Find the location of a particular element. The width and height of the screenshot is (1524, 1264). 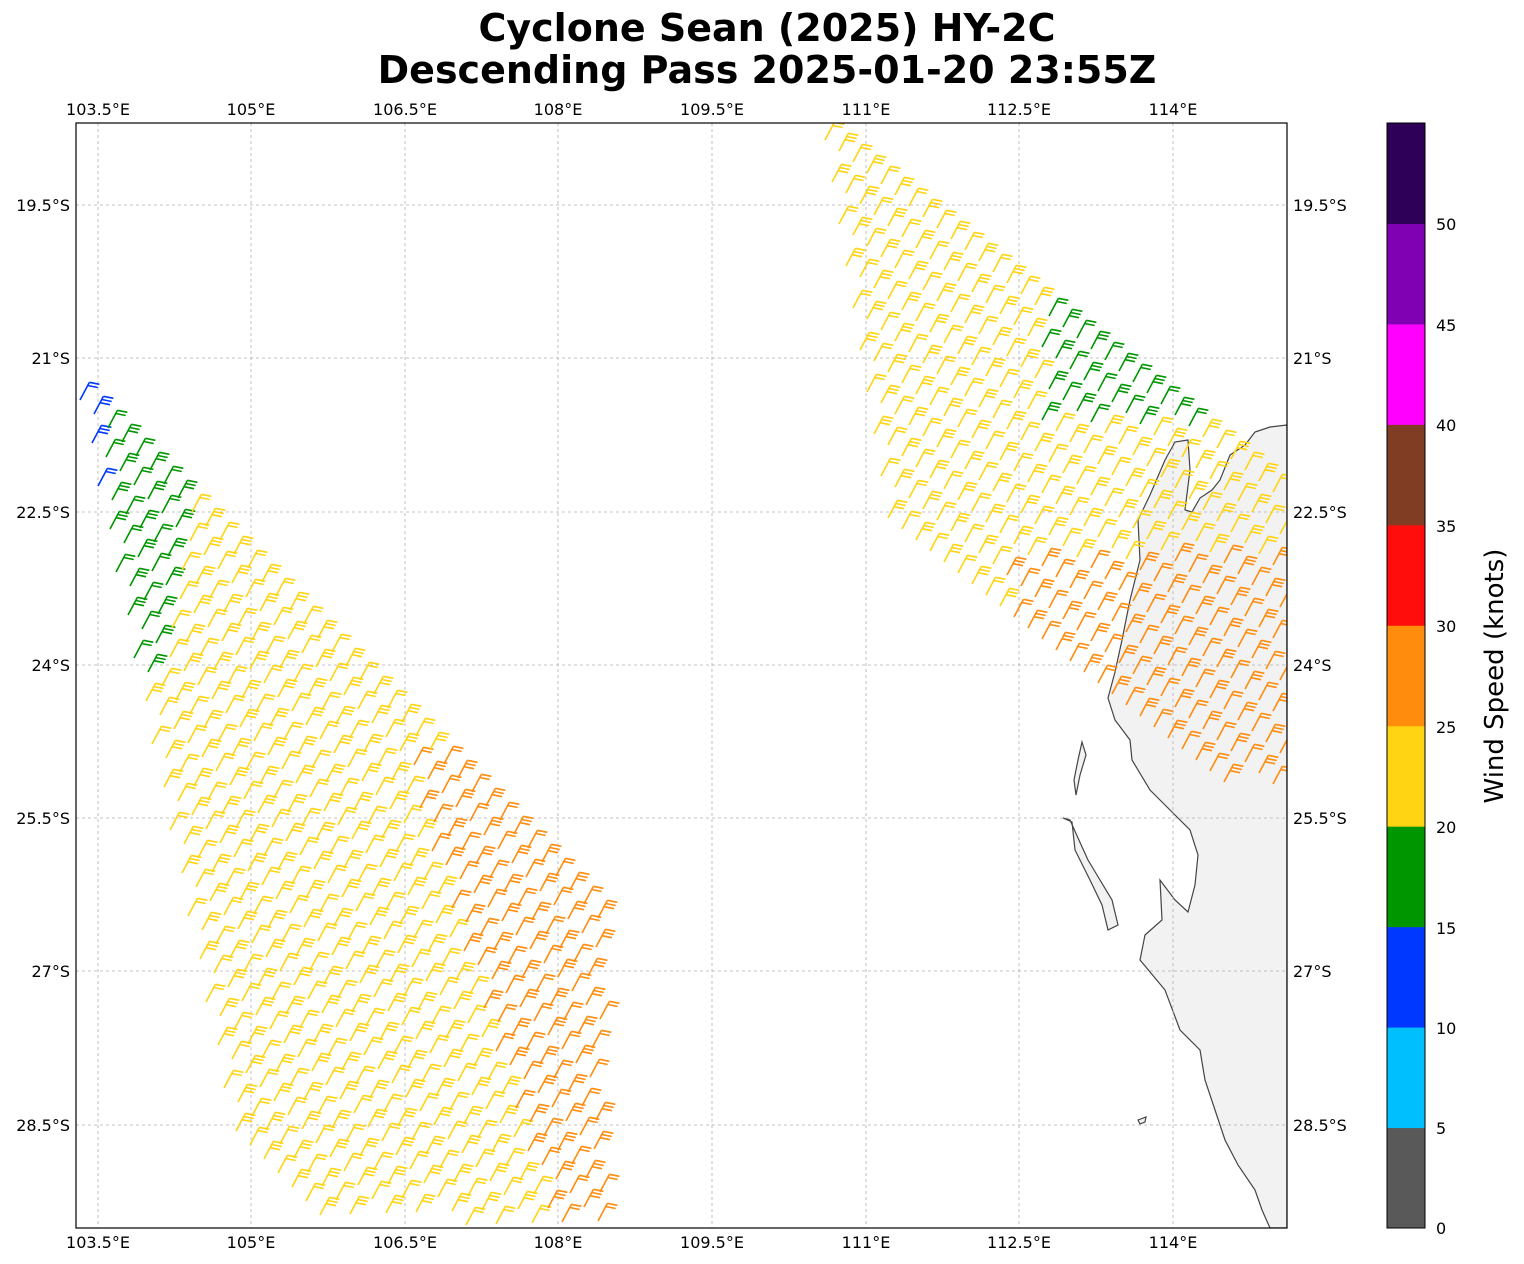

lon-tick-bottom: 105°E is located at coordinates (251, 1242).